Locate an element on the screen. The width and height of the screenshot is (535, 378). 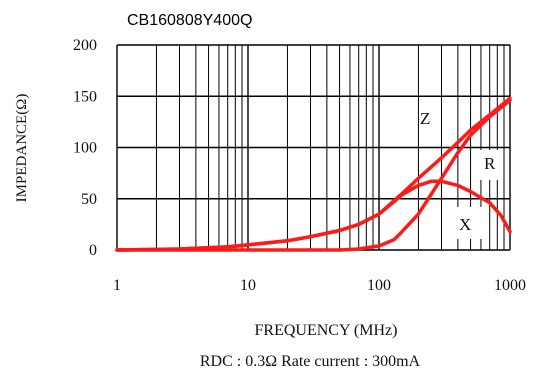
chart-title: CB160808Y400Q is located at coordinates (189, 20).